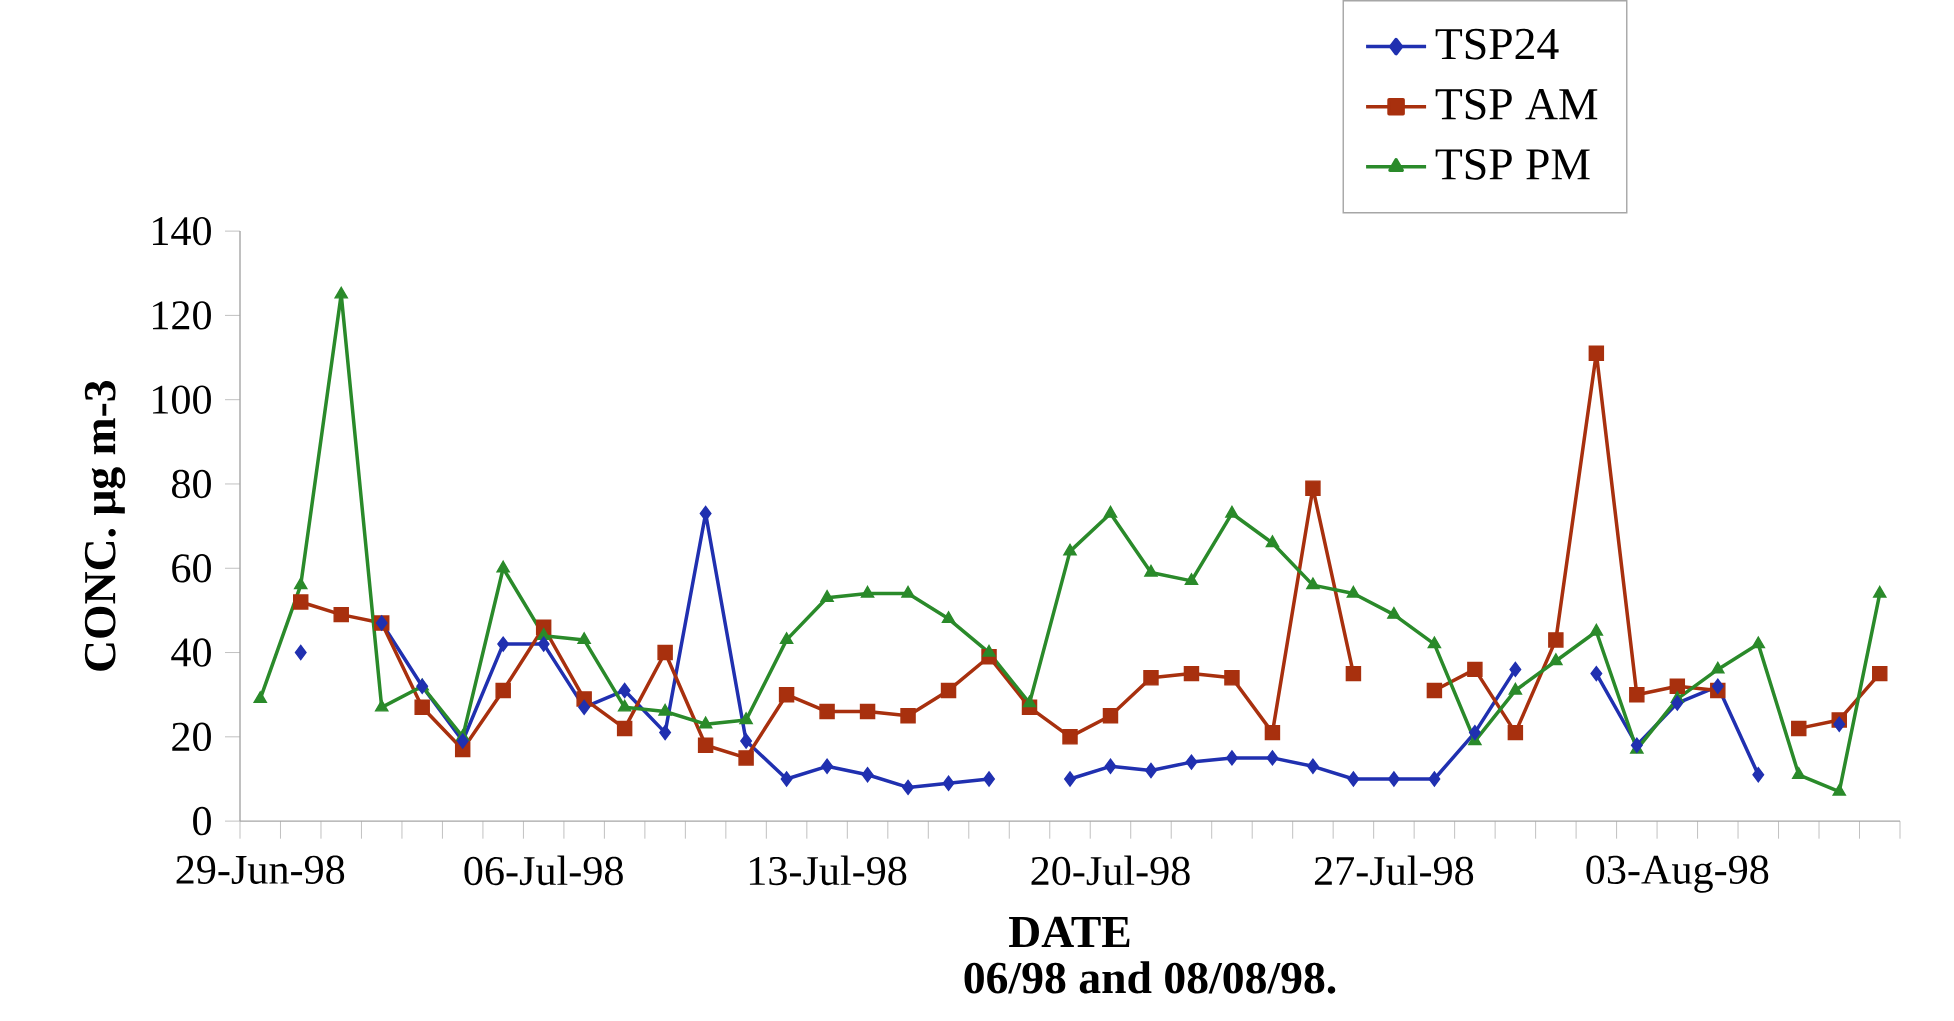  I want to click on x-tick-label: 03-Aug-98, so click(1677, 874).